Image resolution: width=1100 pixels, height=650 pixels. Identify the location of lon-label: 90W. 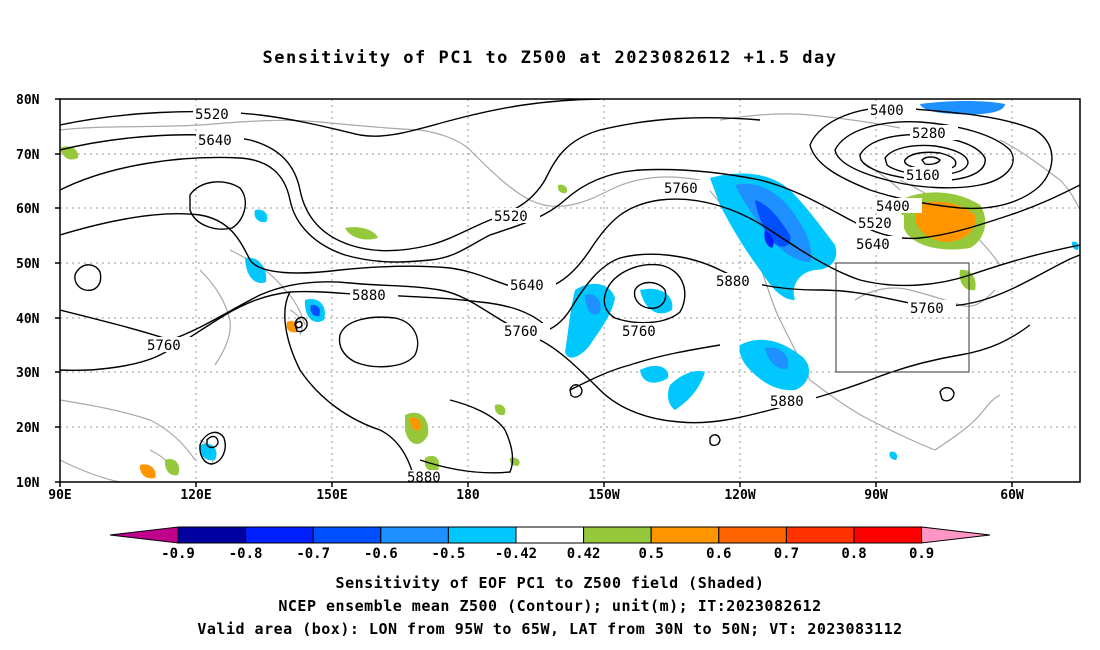
(876, 495).